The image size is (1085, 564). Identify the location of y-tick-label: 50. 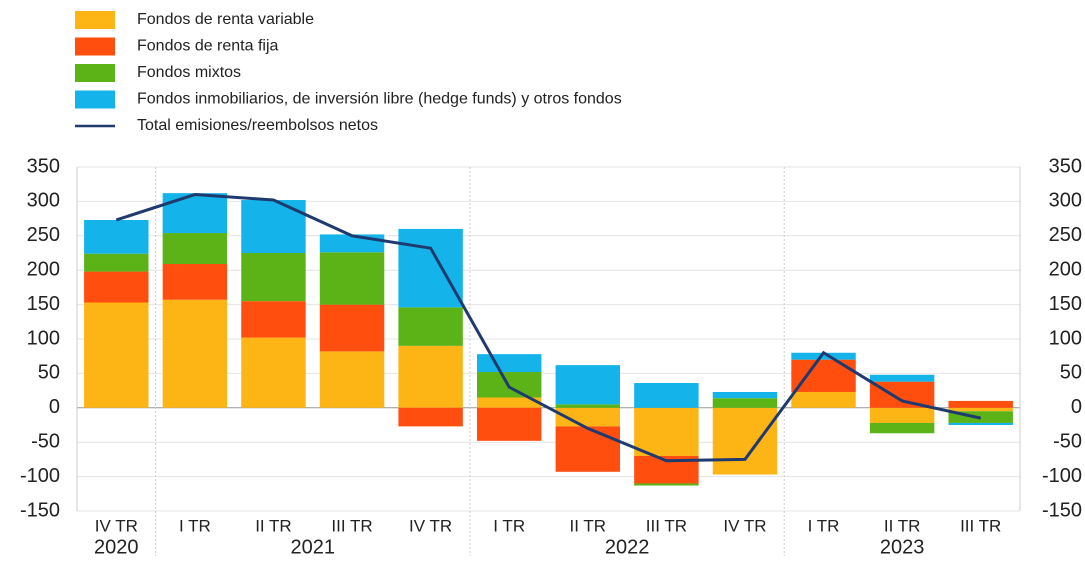
(49, 373).